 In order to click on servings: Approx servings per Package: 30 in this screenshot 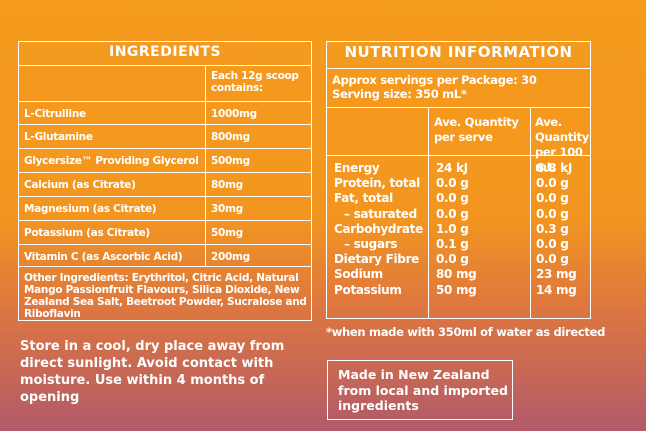, I will do `click(434, 80)`.